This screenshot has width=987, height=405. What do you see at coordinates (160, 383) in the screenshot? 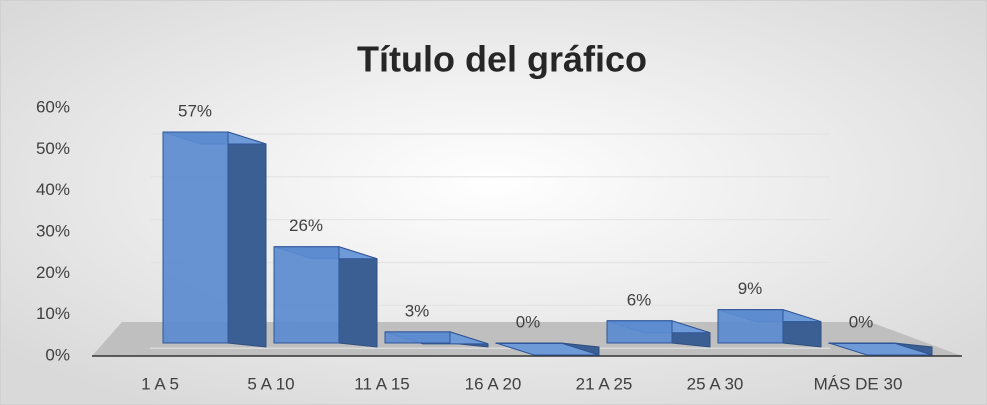
I see `x-tick-label: 1 A 5` at bounding box center [160, 383].